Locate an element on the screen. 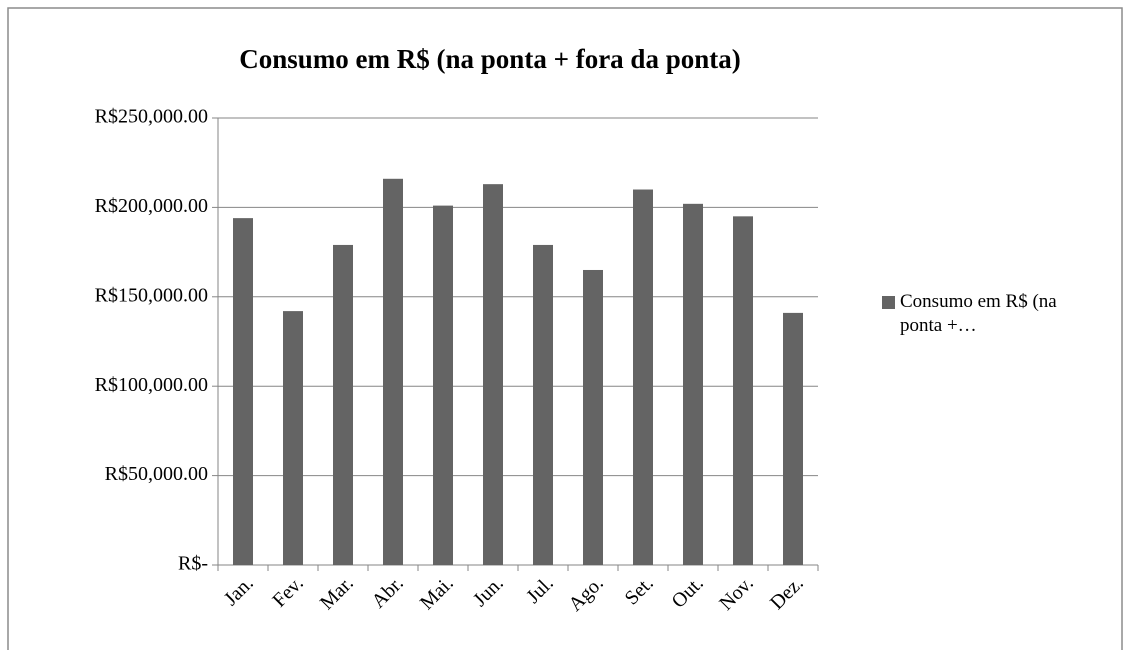  x-tick-label: Abr. is located at coordinates (387, 592).